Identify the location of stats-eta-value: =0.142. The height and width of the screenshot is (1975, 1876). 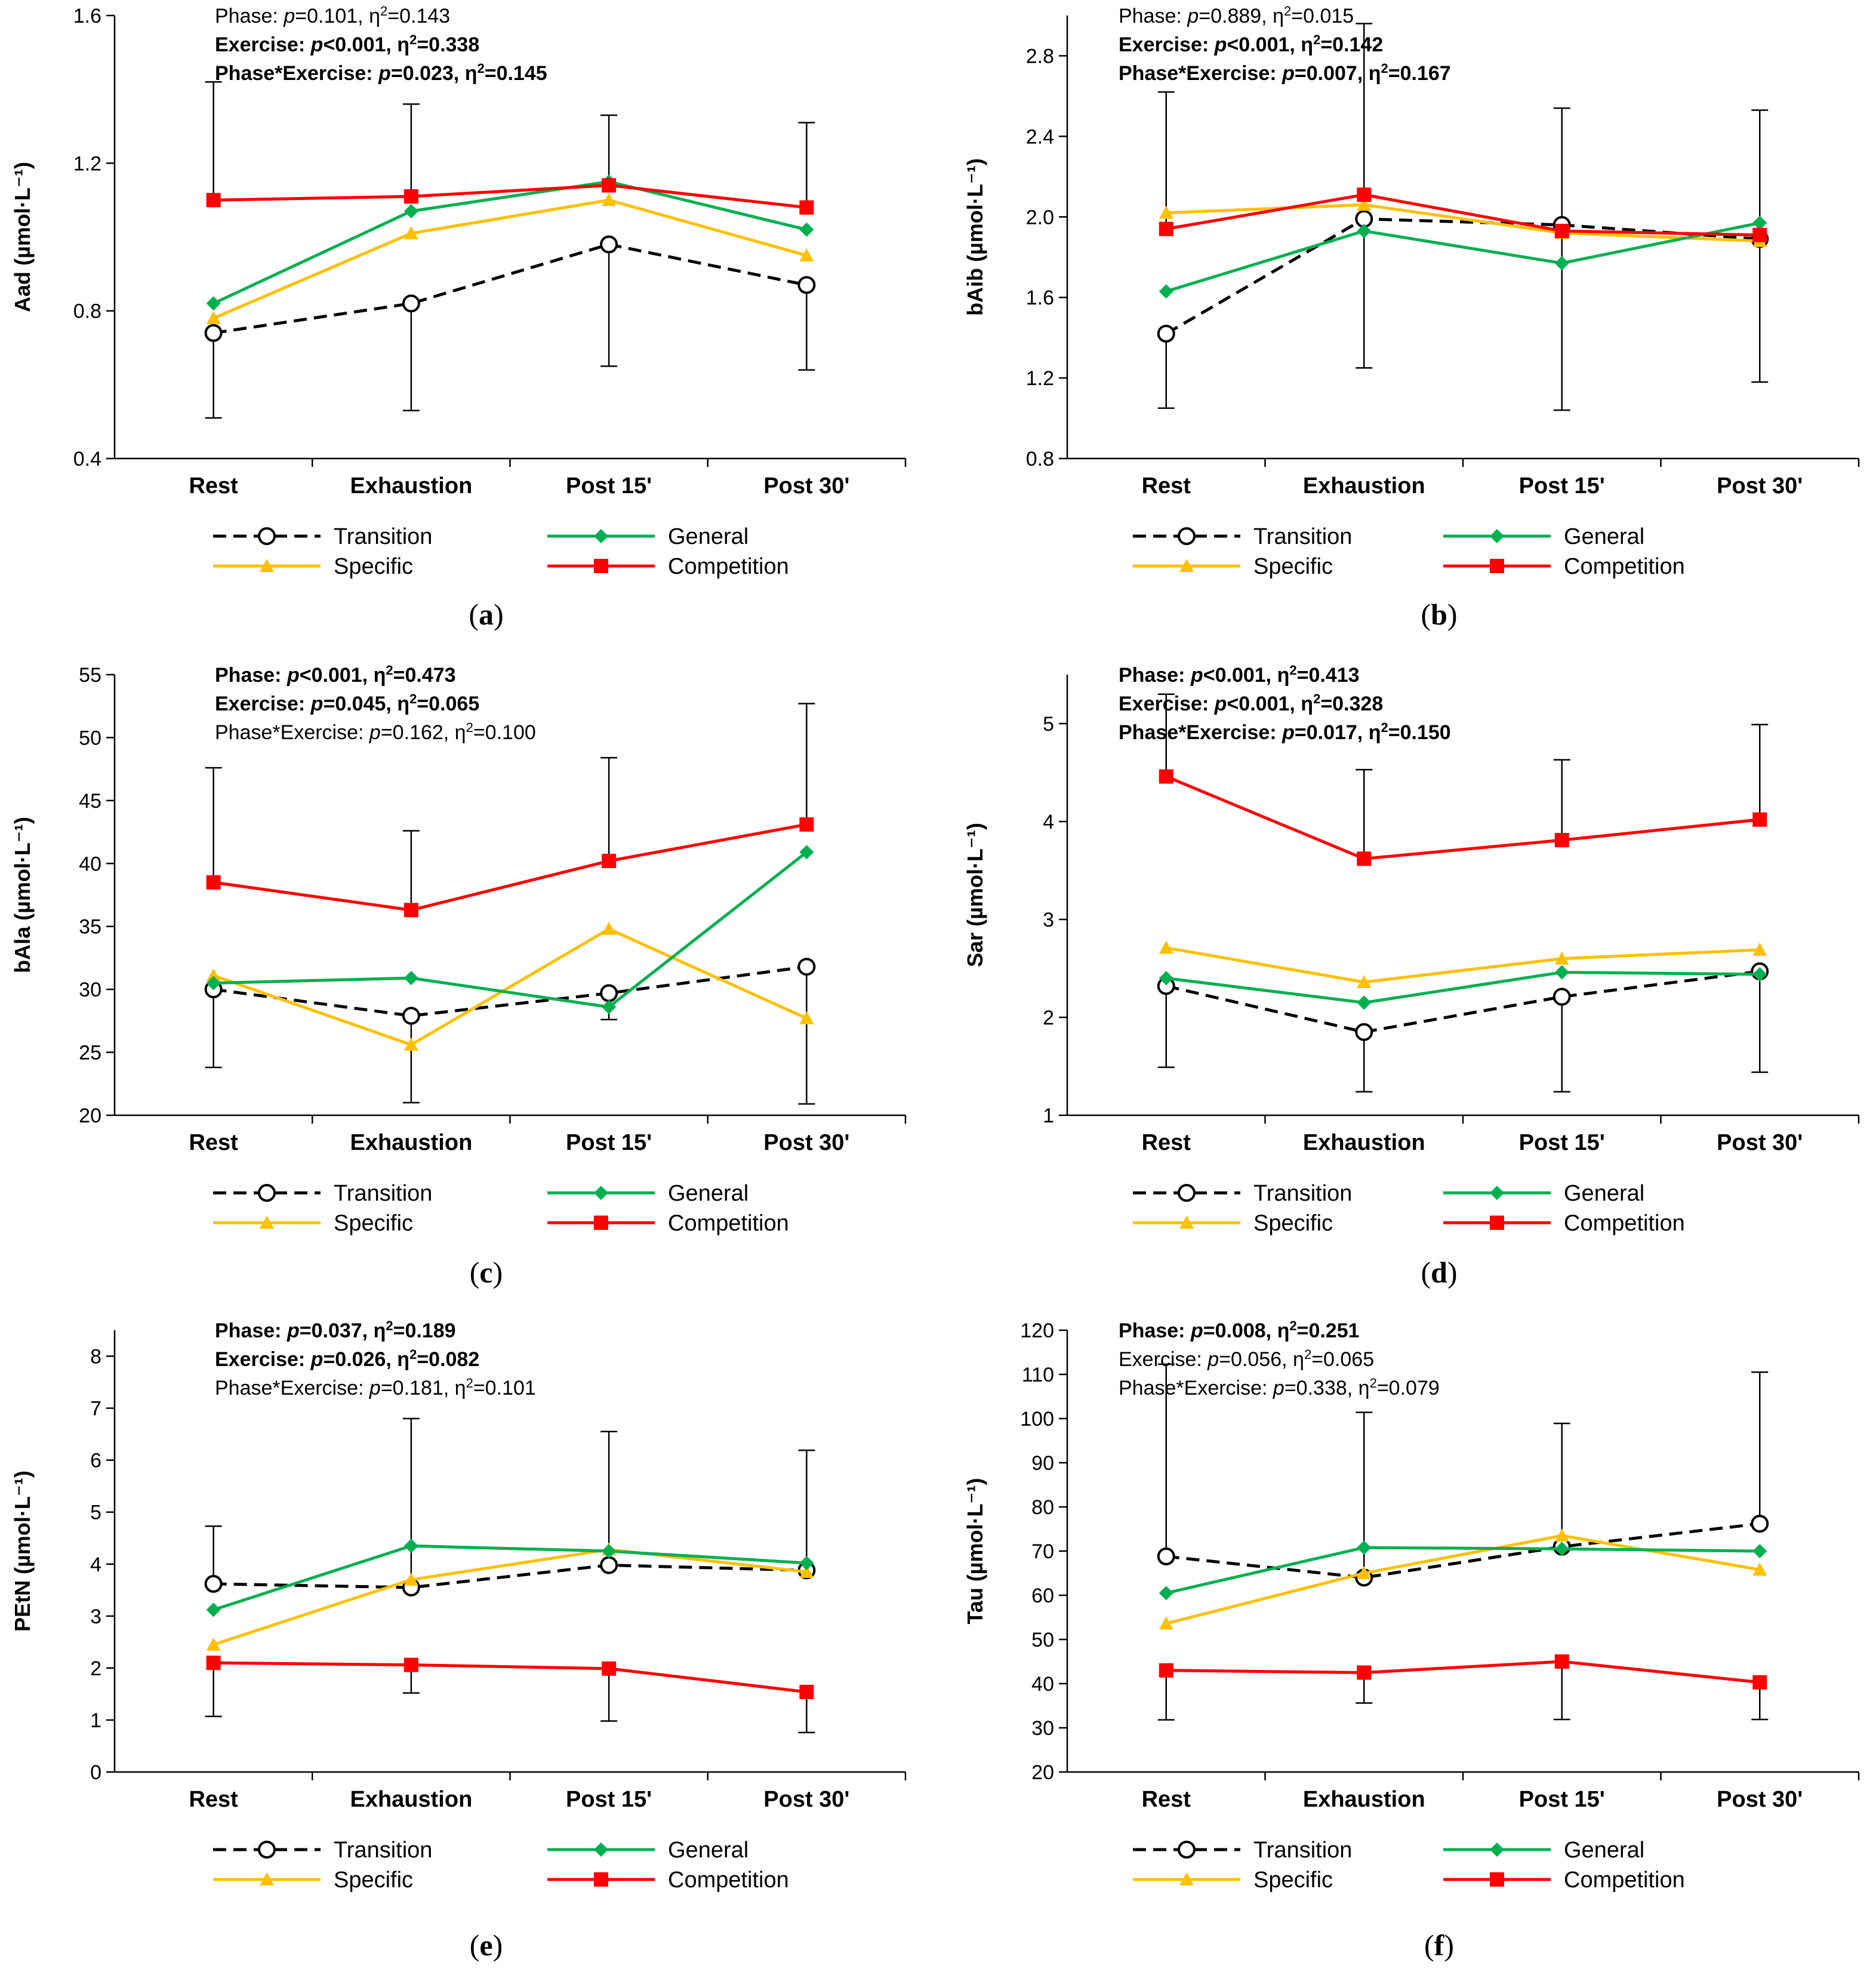
(1352, 44).